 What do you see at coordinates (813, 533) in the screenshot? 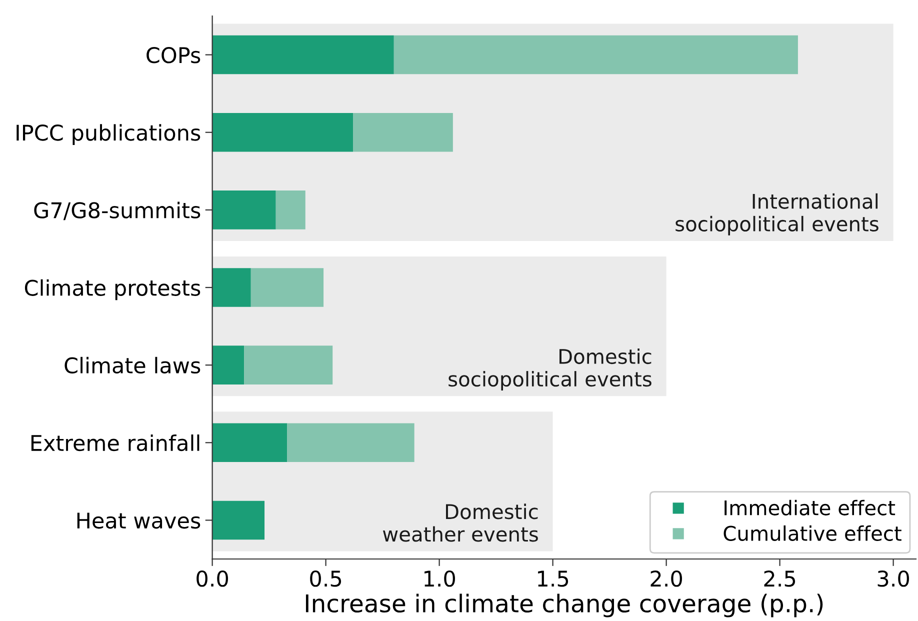
I see `legend-label: Cumulative effect` at bounding box center [813, 533].